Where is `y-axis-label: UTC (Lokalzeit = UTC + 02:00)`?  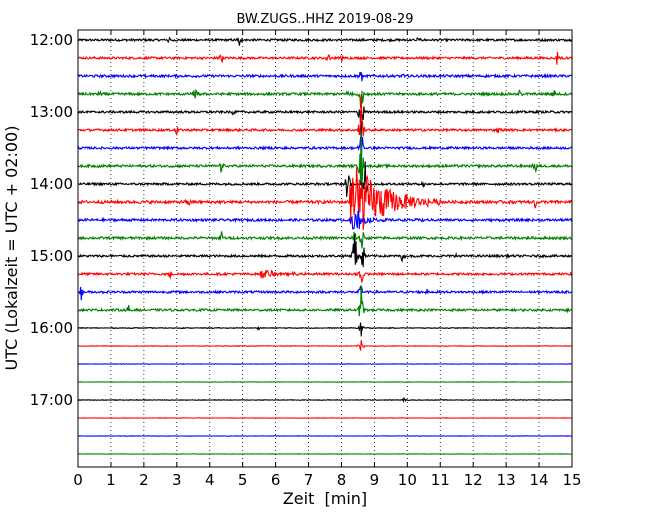
y-axis-label: UTC (Lokalzeit = UTC + 02:00) is located at coordinates (11, 248).